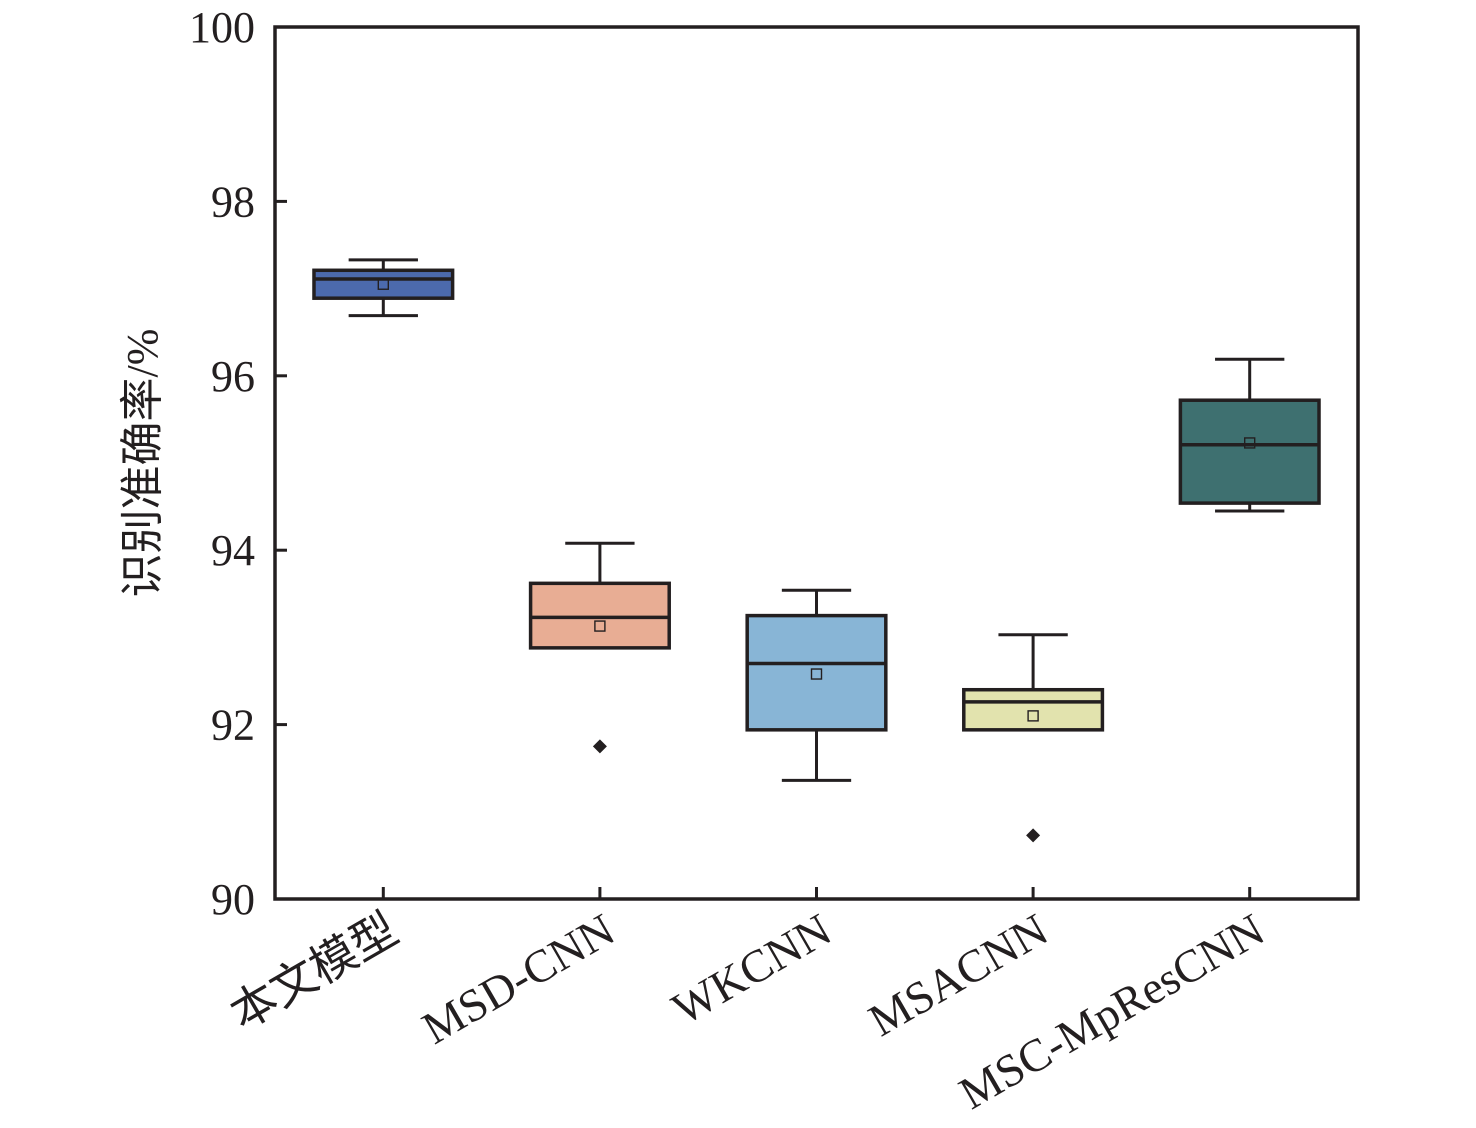 This screenshot has height=1128, width=1476. What do you see at coordinates (233, 899) in the screenshot?
I see `y-tick-label: 90` at bounding box center [233, 899].